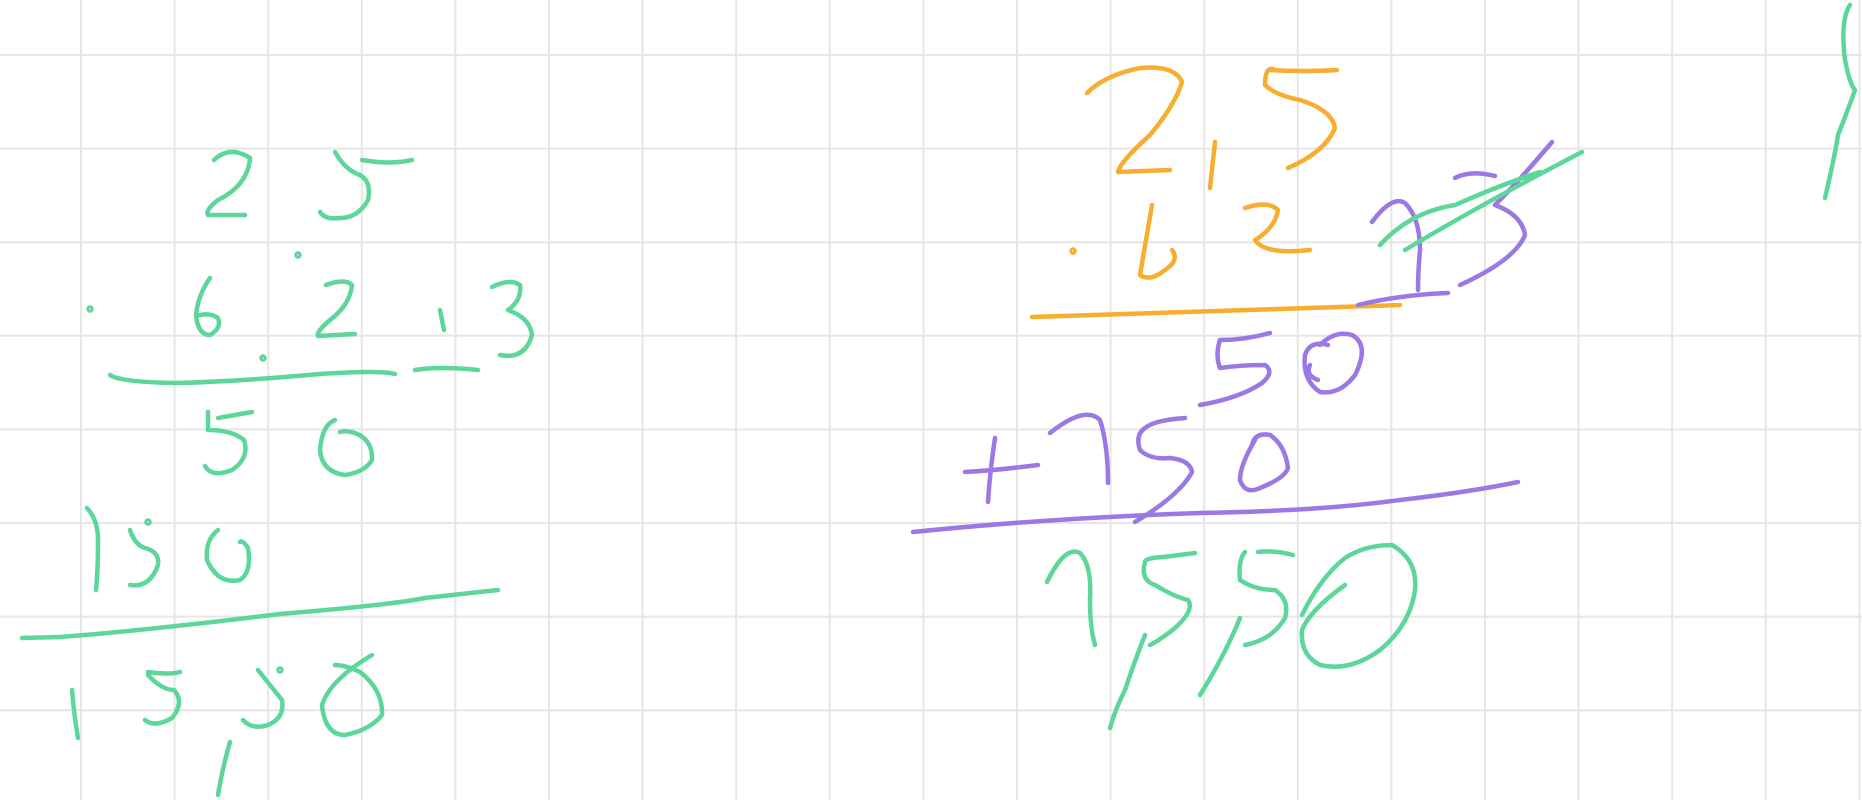 Image resolution: width=1862 pixels, height=800 pixels. I want to click on left-multiplier, so click(222, 306).